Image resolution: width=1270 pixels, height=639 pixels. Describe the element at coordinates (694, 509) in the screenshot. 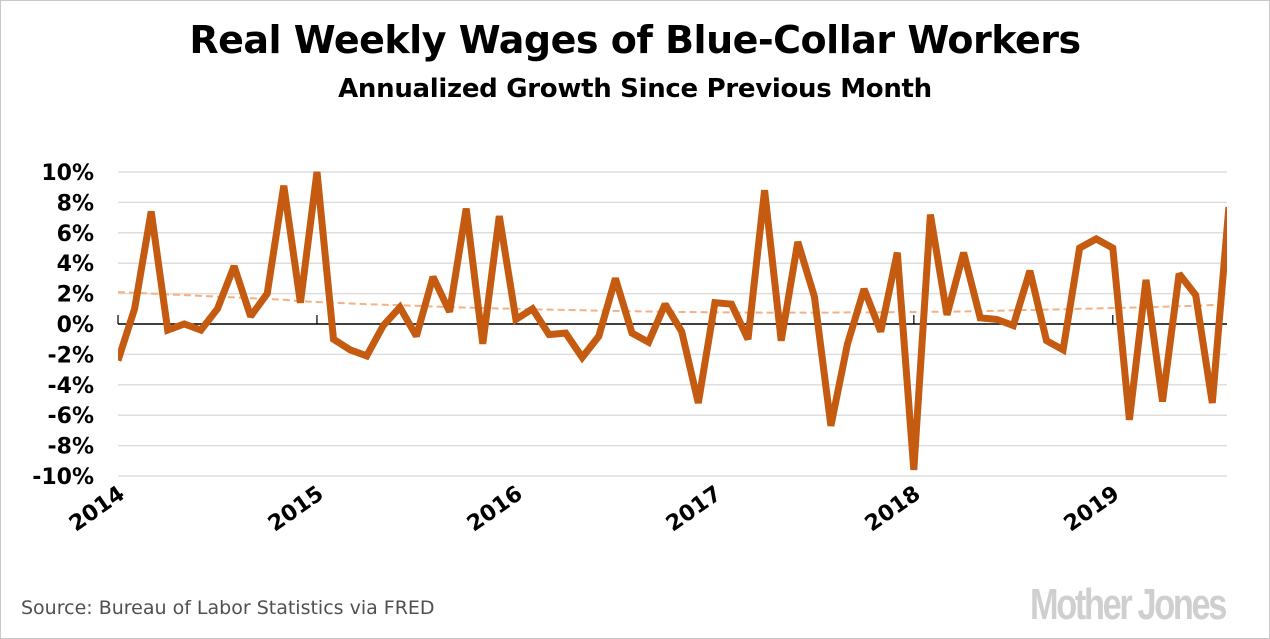

I see `x-tick-label: 2017` at that location.